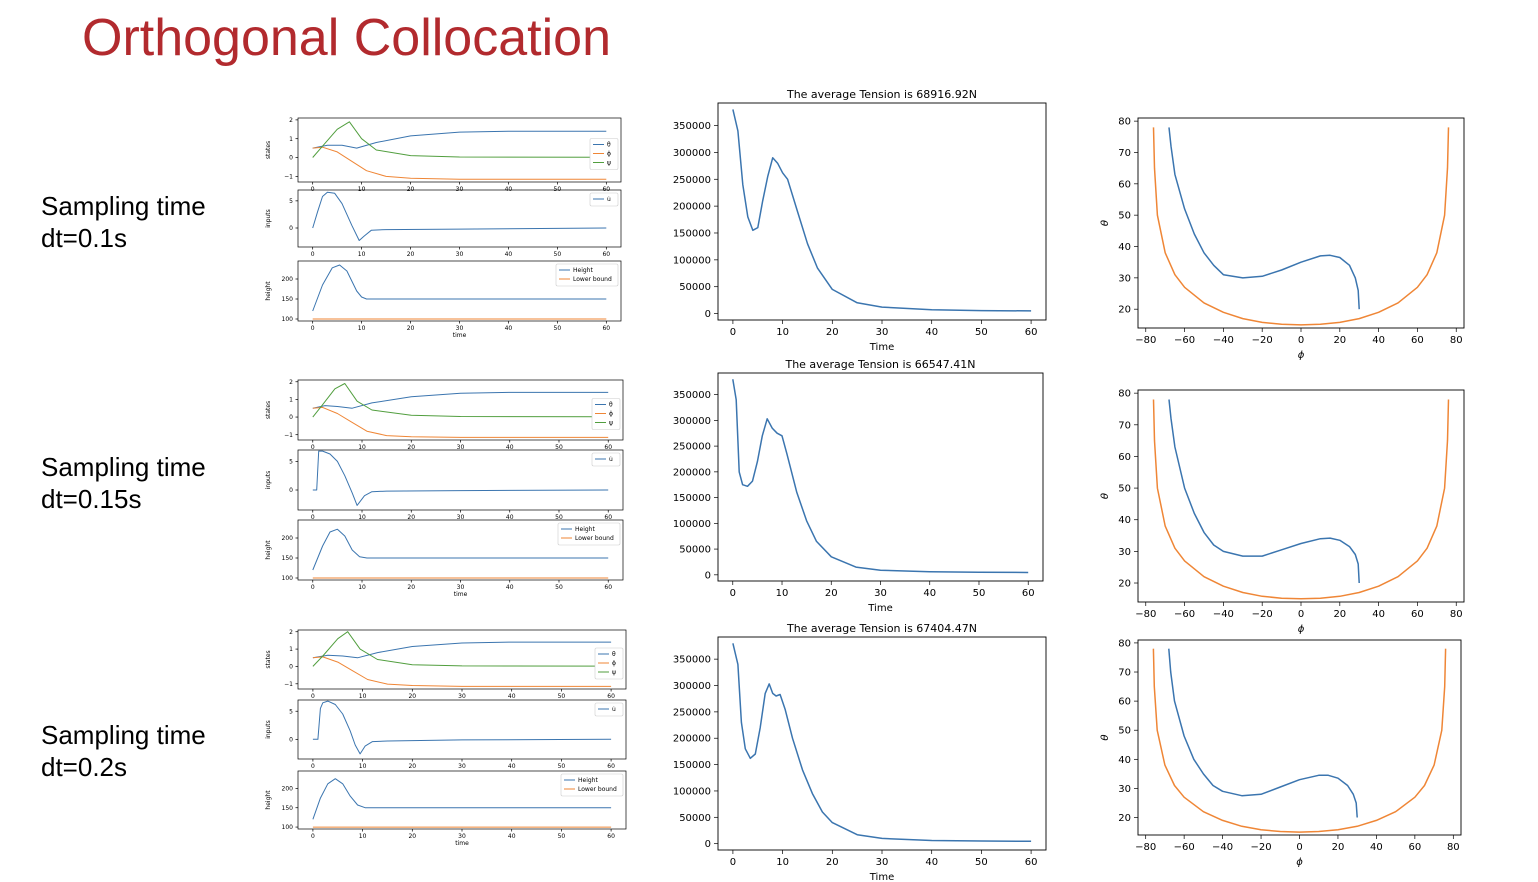 Image resolution: width=1538 pixels, height=882 pixels. Describe the element at coordinates (611, 459) in the screenshot. I see `legend-label: u̇` at that location.